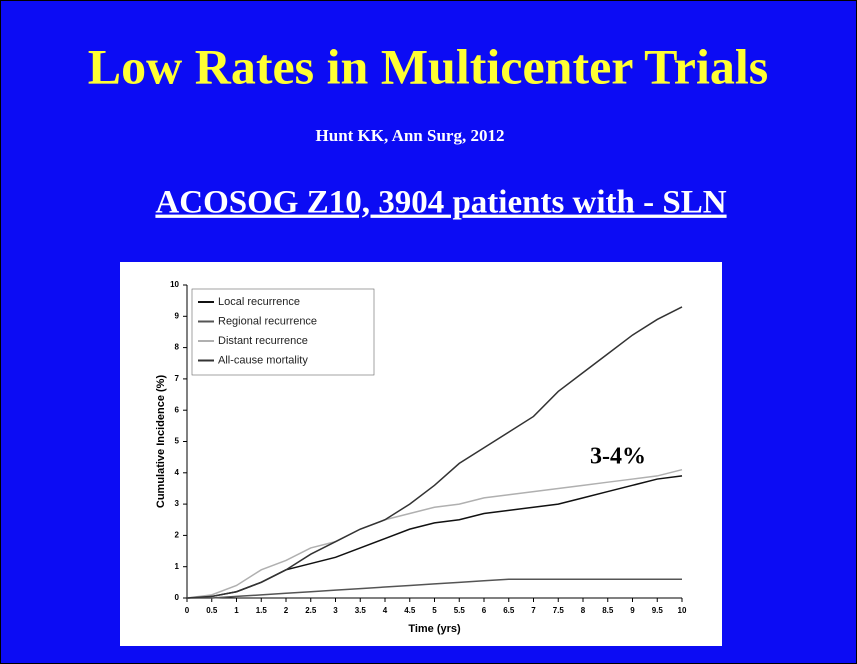 Image resolution: width=857 pixels, height=664 pixels. I want to click on y-tick-label: 2, so click(177, 535).